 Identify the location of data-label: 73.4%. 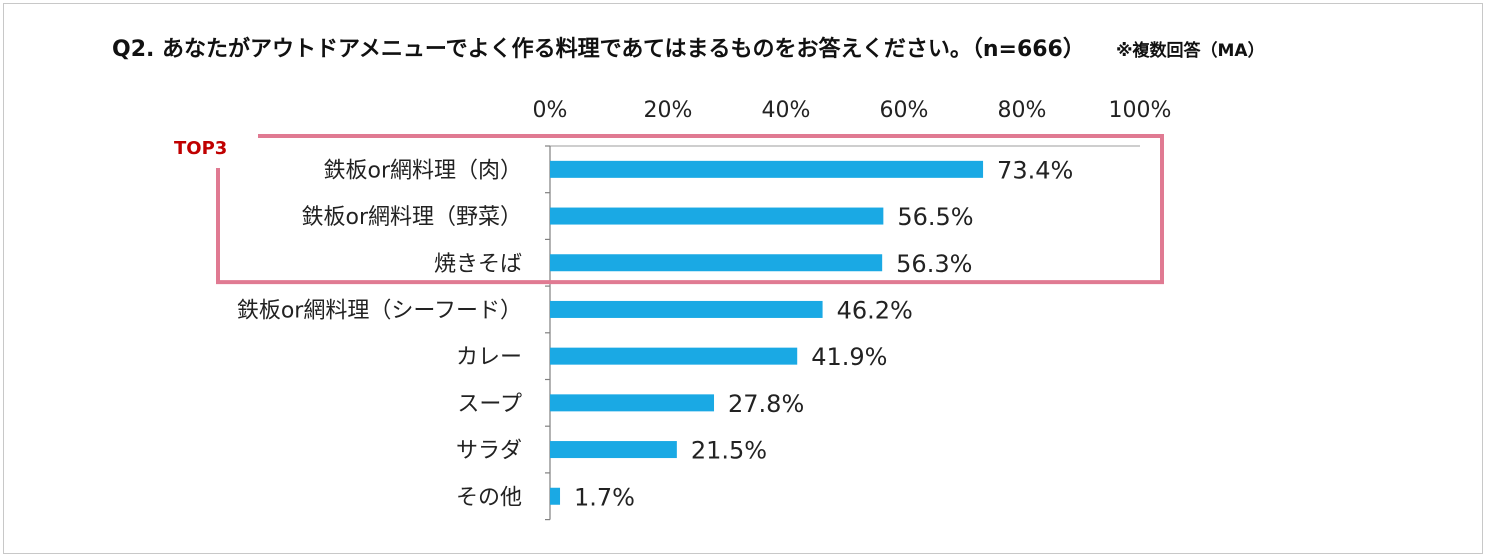
(1035, 170).